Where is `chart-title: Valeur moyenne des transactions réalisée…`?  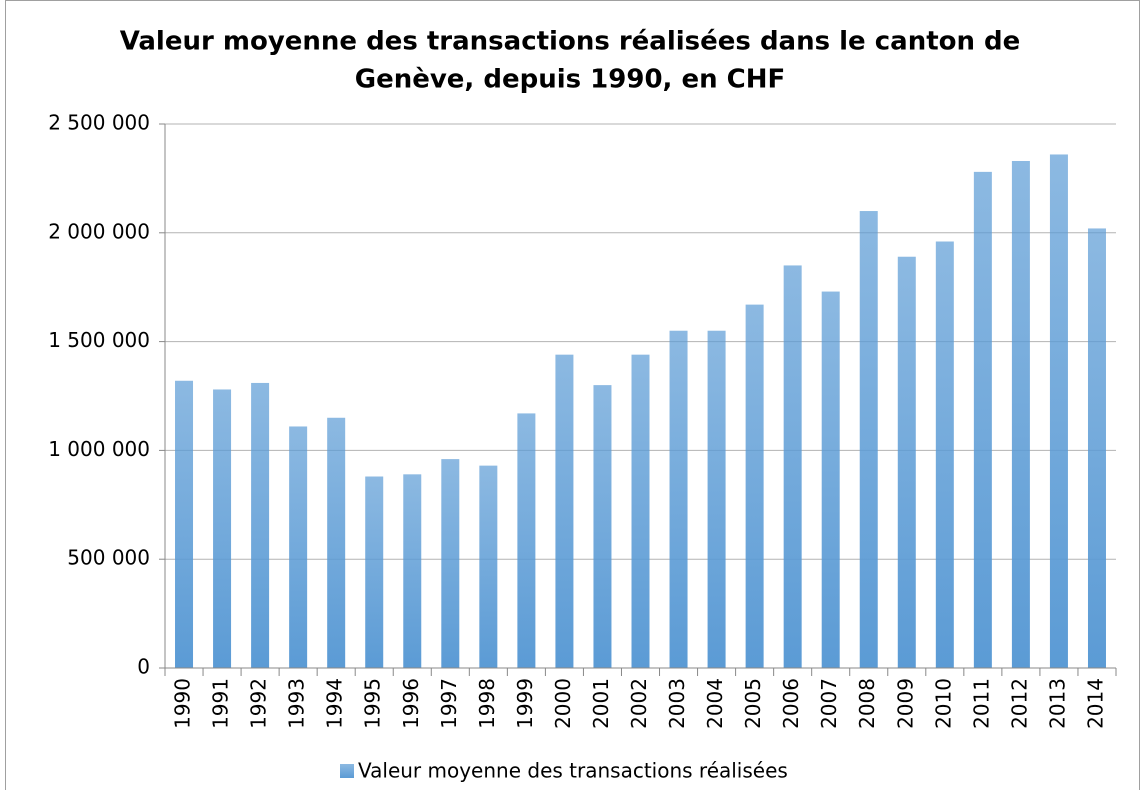
chart-title: Valeur moyenne des transactions réalisée… is located at coordinates (570, 42).